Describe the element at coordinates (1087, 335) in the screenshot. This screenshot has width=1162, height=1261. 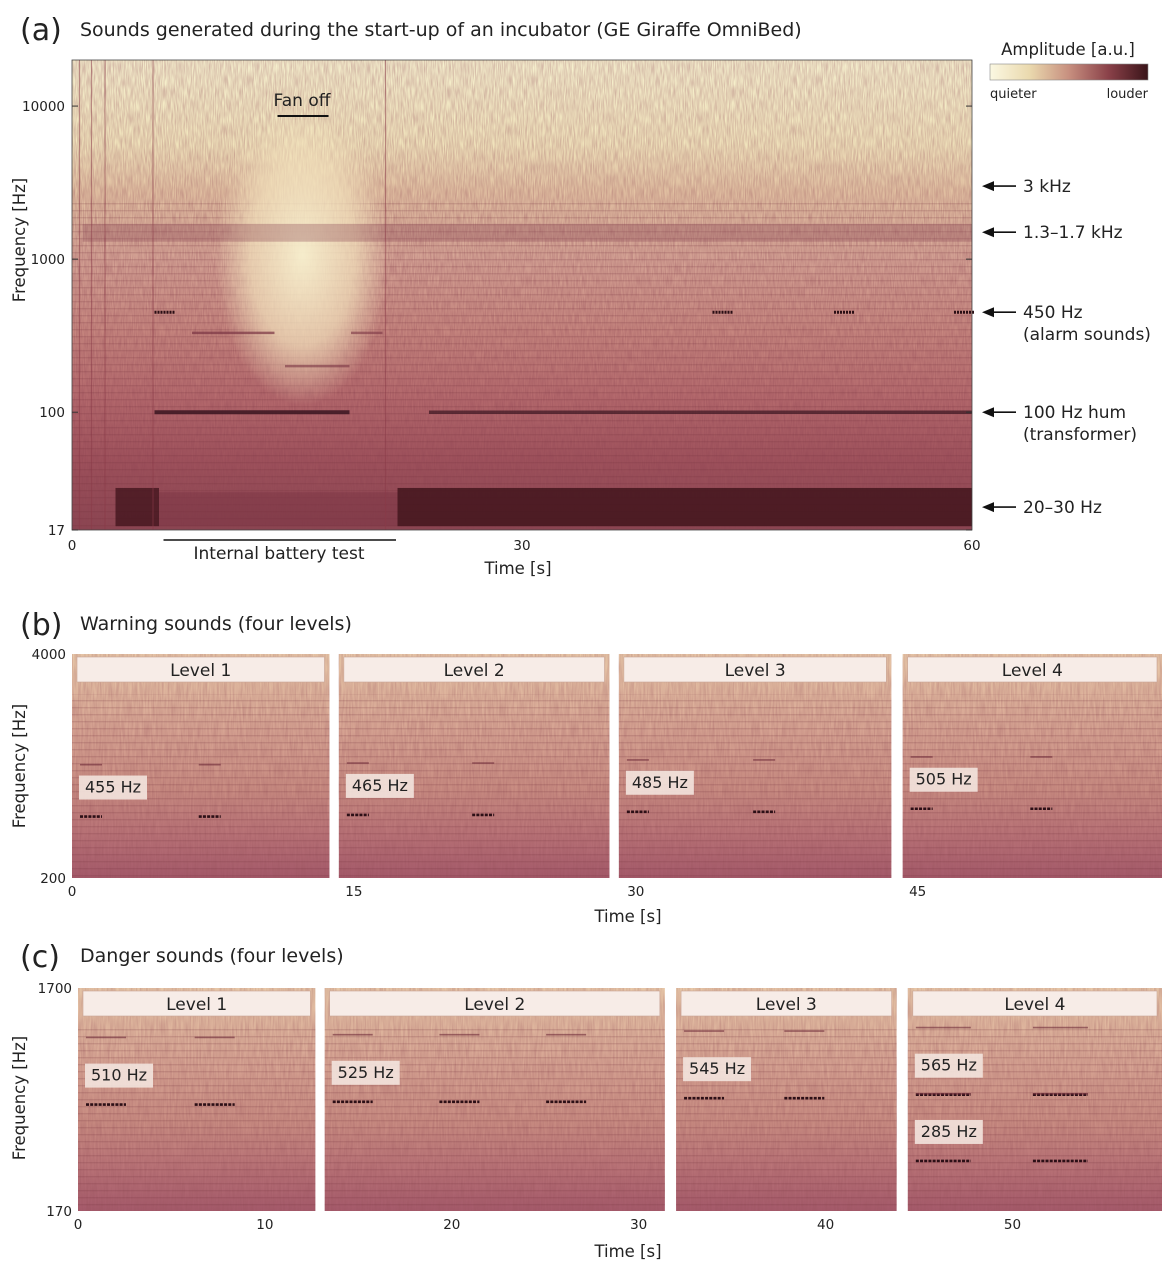
I see `frequency-marker-label: (alarm sounds)` at that location.